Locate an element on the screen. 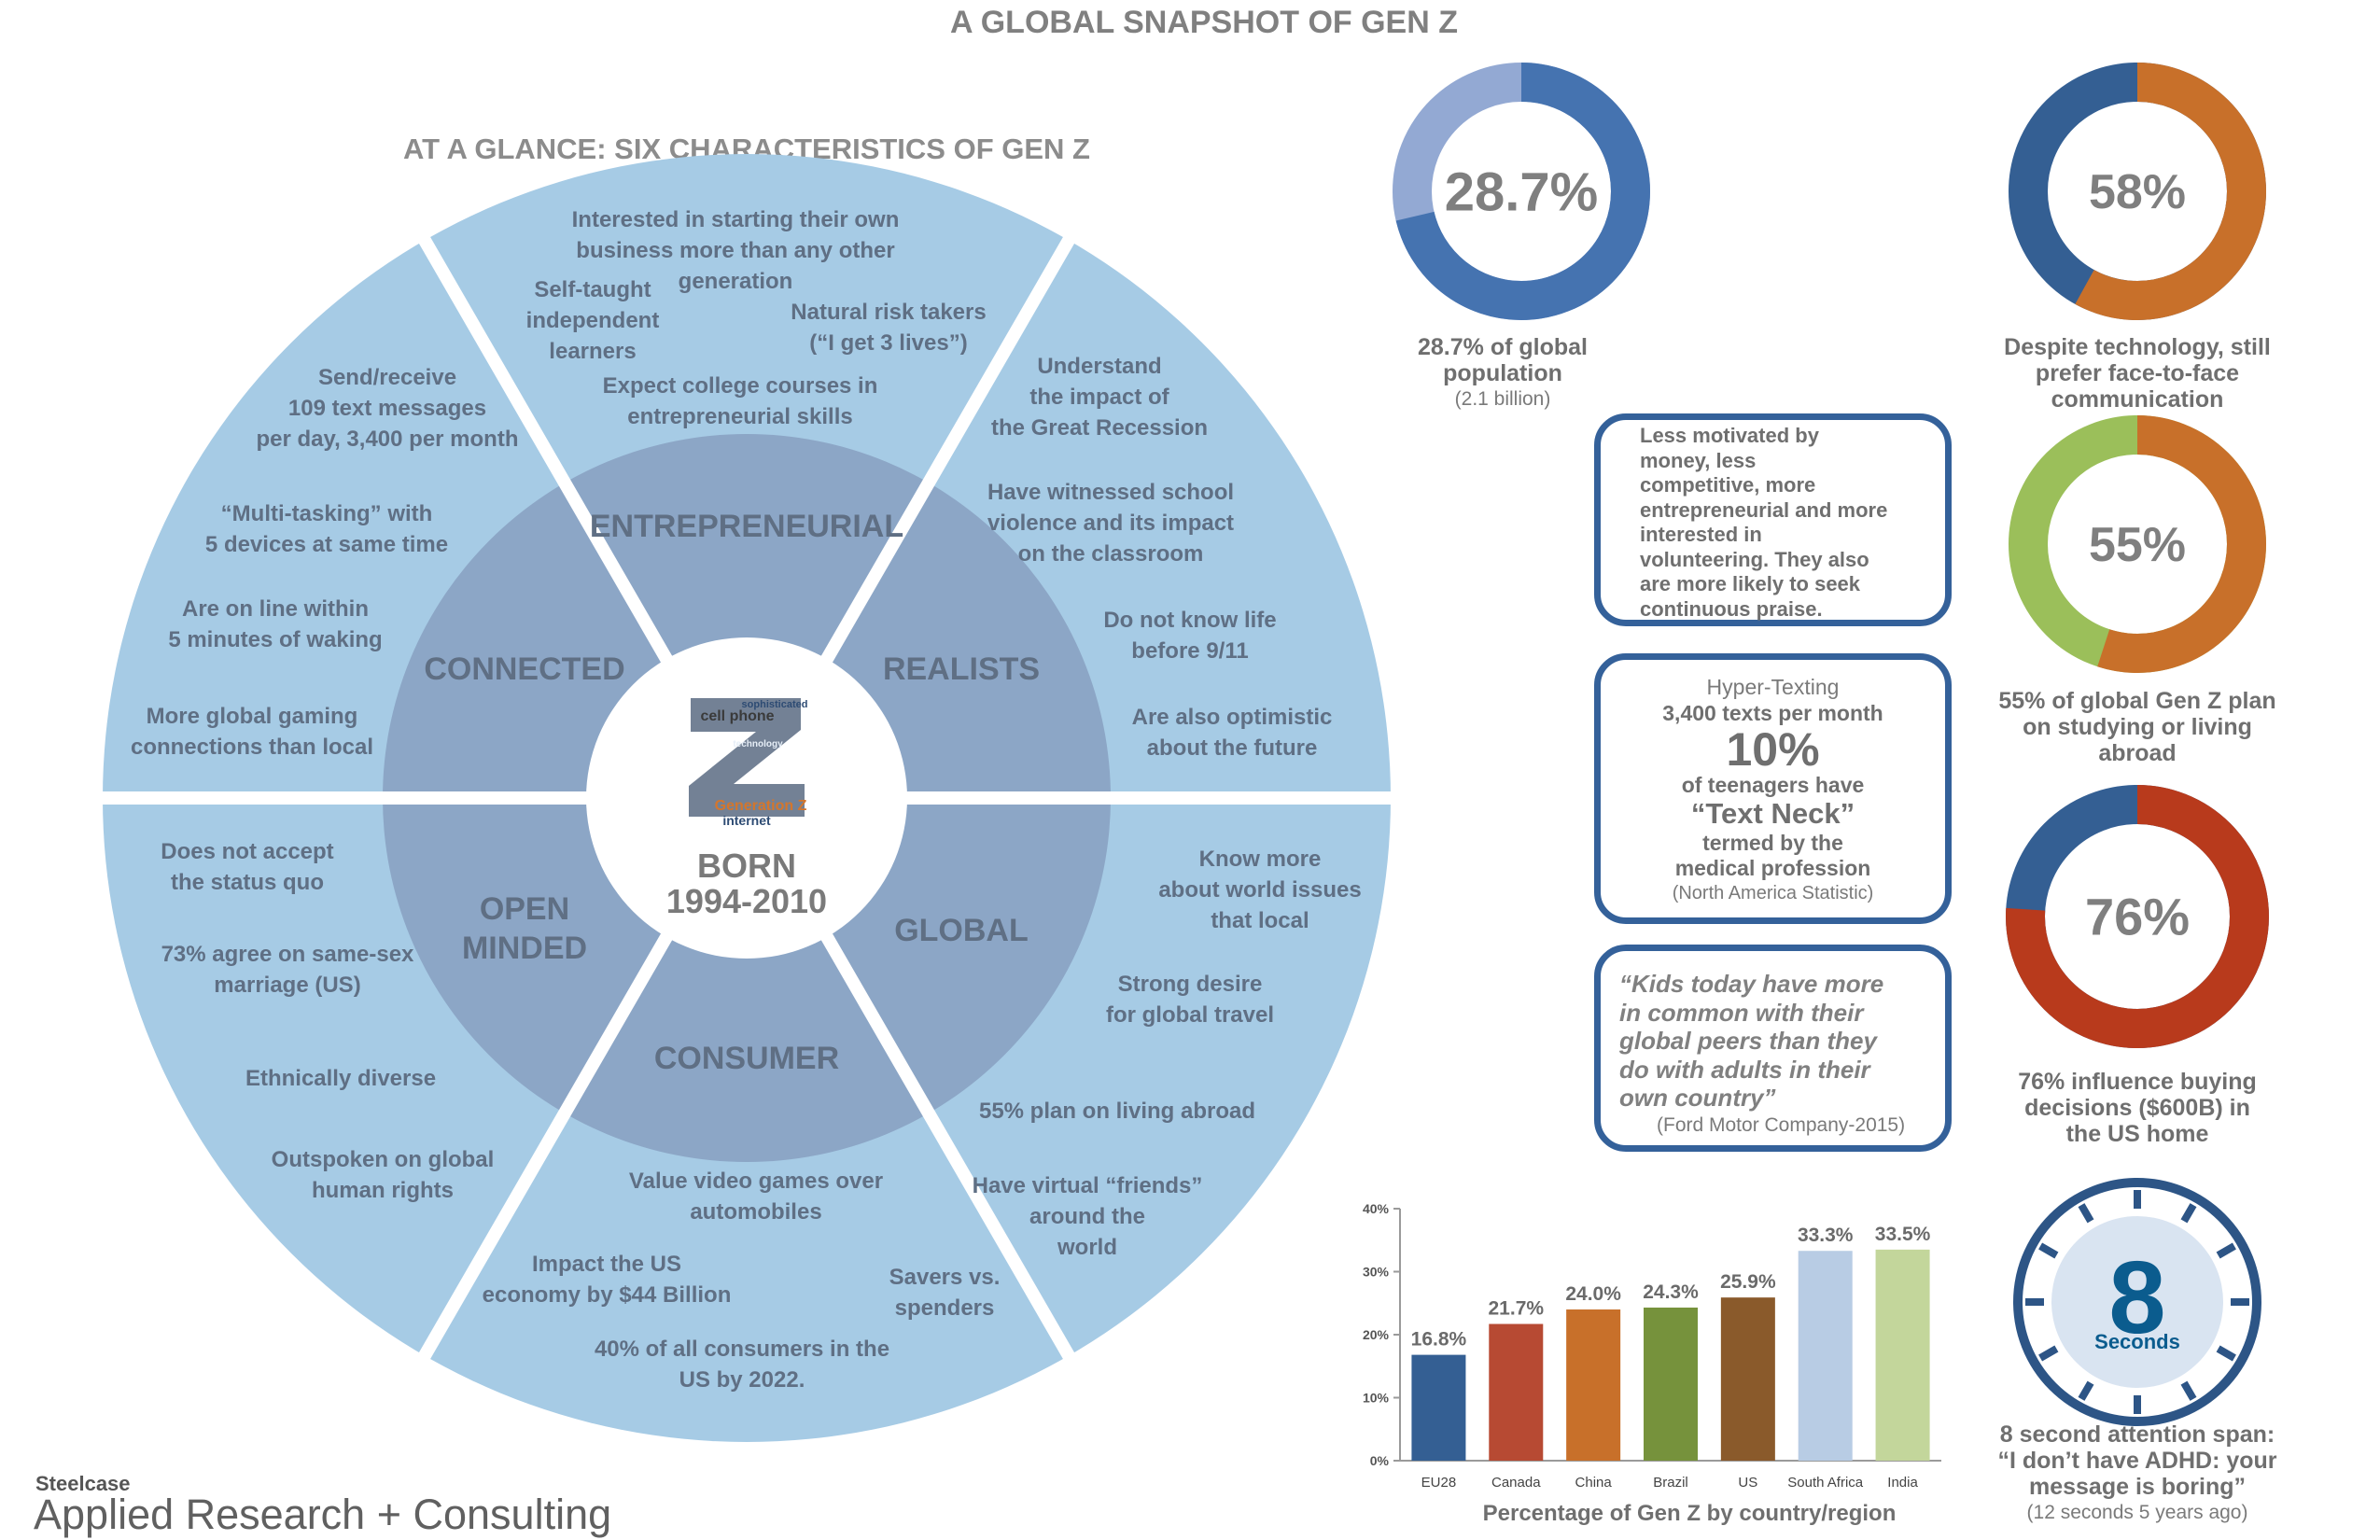 This screenshot has height=1540, width=2380. brand-name: Steelcase is located at coordinates (83, 1483).